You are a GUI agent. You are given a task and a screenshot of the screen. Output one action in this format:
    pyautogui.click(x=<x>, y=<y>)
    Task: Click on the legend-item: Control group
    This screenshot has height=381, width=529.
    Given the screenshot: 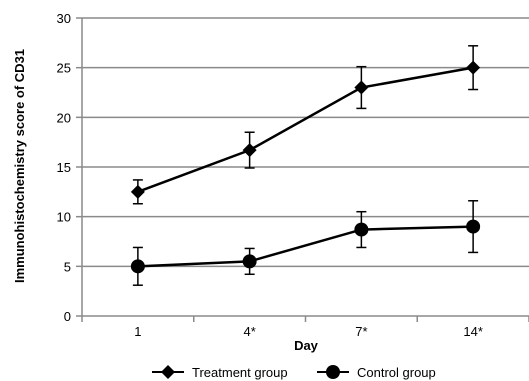 What is the action you would take?
    pyautogui.click(x=376, y=372)
    